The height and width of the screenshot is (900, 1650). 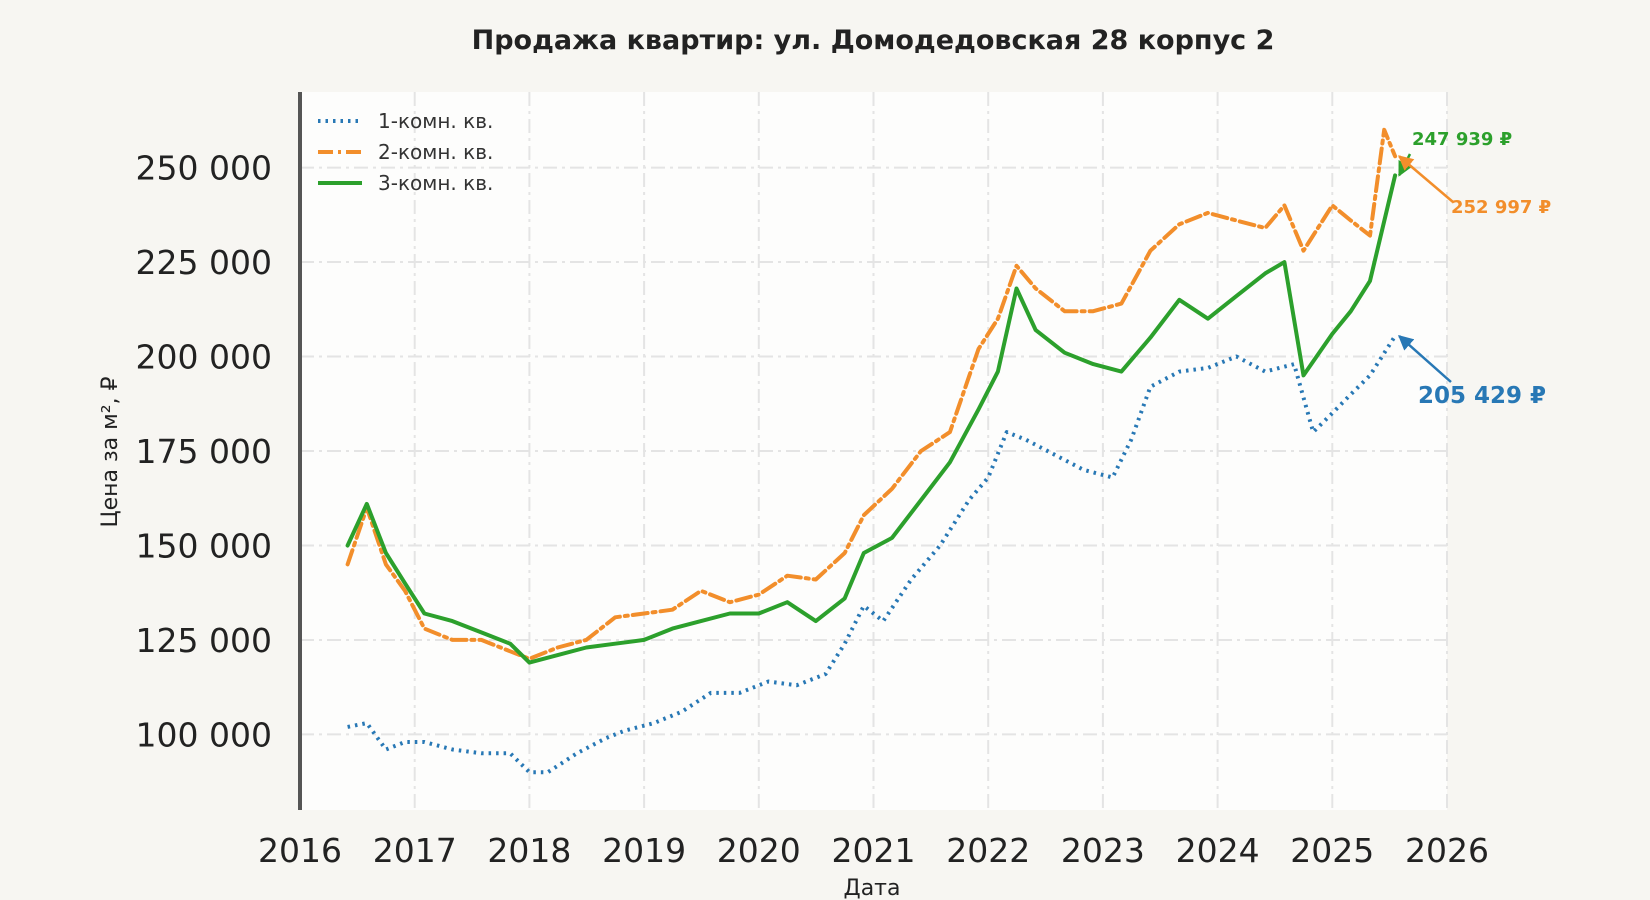 I want to click on x-tick-label: 2019, so click(x=644, y=850).